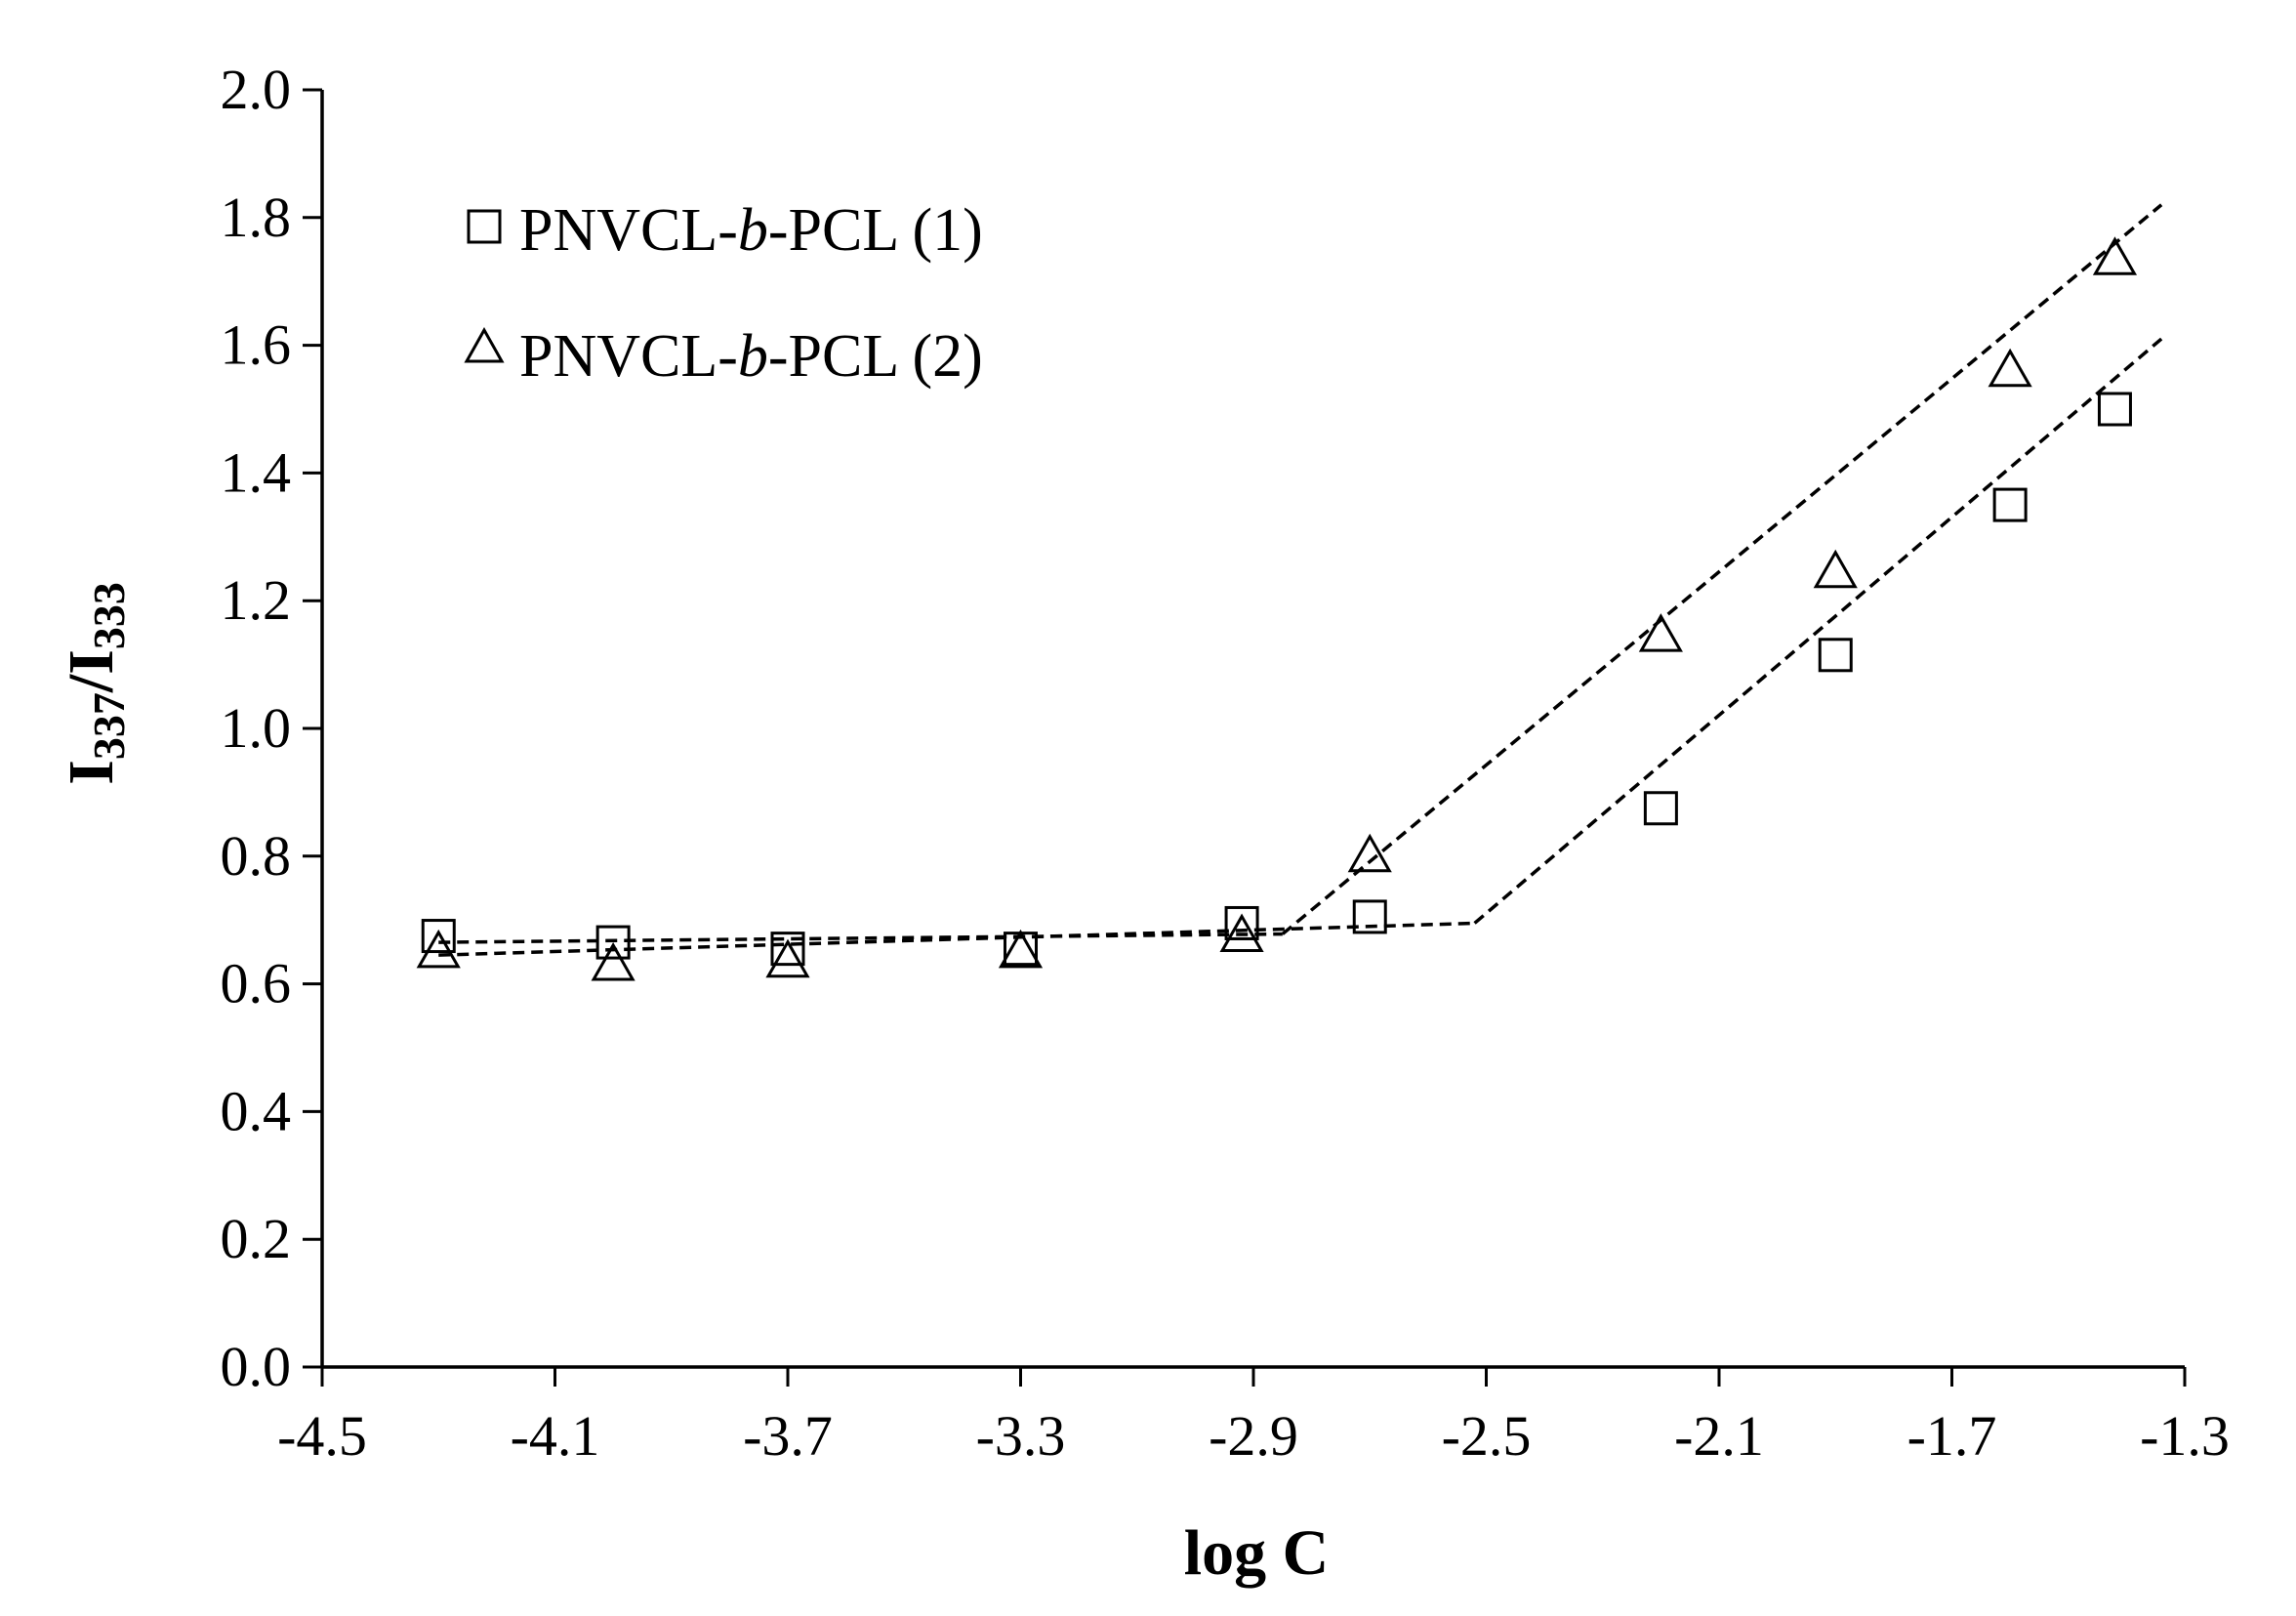 The height and width of the screenshot is (1616, 2296). What do you see at coordinates (723, 293) in the screenshot?
I see `legend: PNVCL-b-PCL (1) PNVCL-b-PCL (2)` at bounding box center [723, 293].